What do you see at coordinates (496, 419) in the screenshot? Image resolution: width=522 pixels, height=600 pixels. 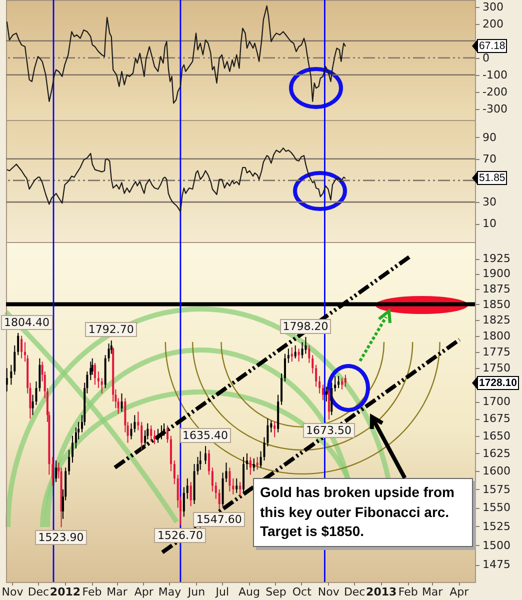 I see `y-tick-label: 1675` at bounding box center [496, 419].